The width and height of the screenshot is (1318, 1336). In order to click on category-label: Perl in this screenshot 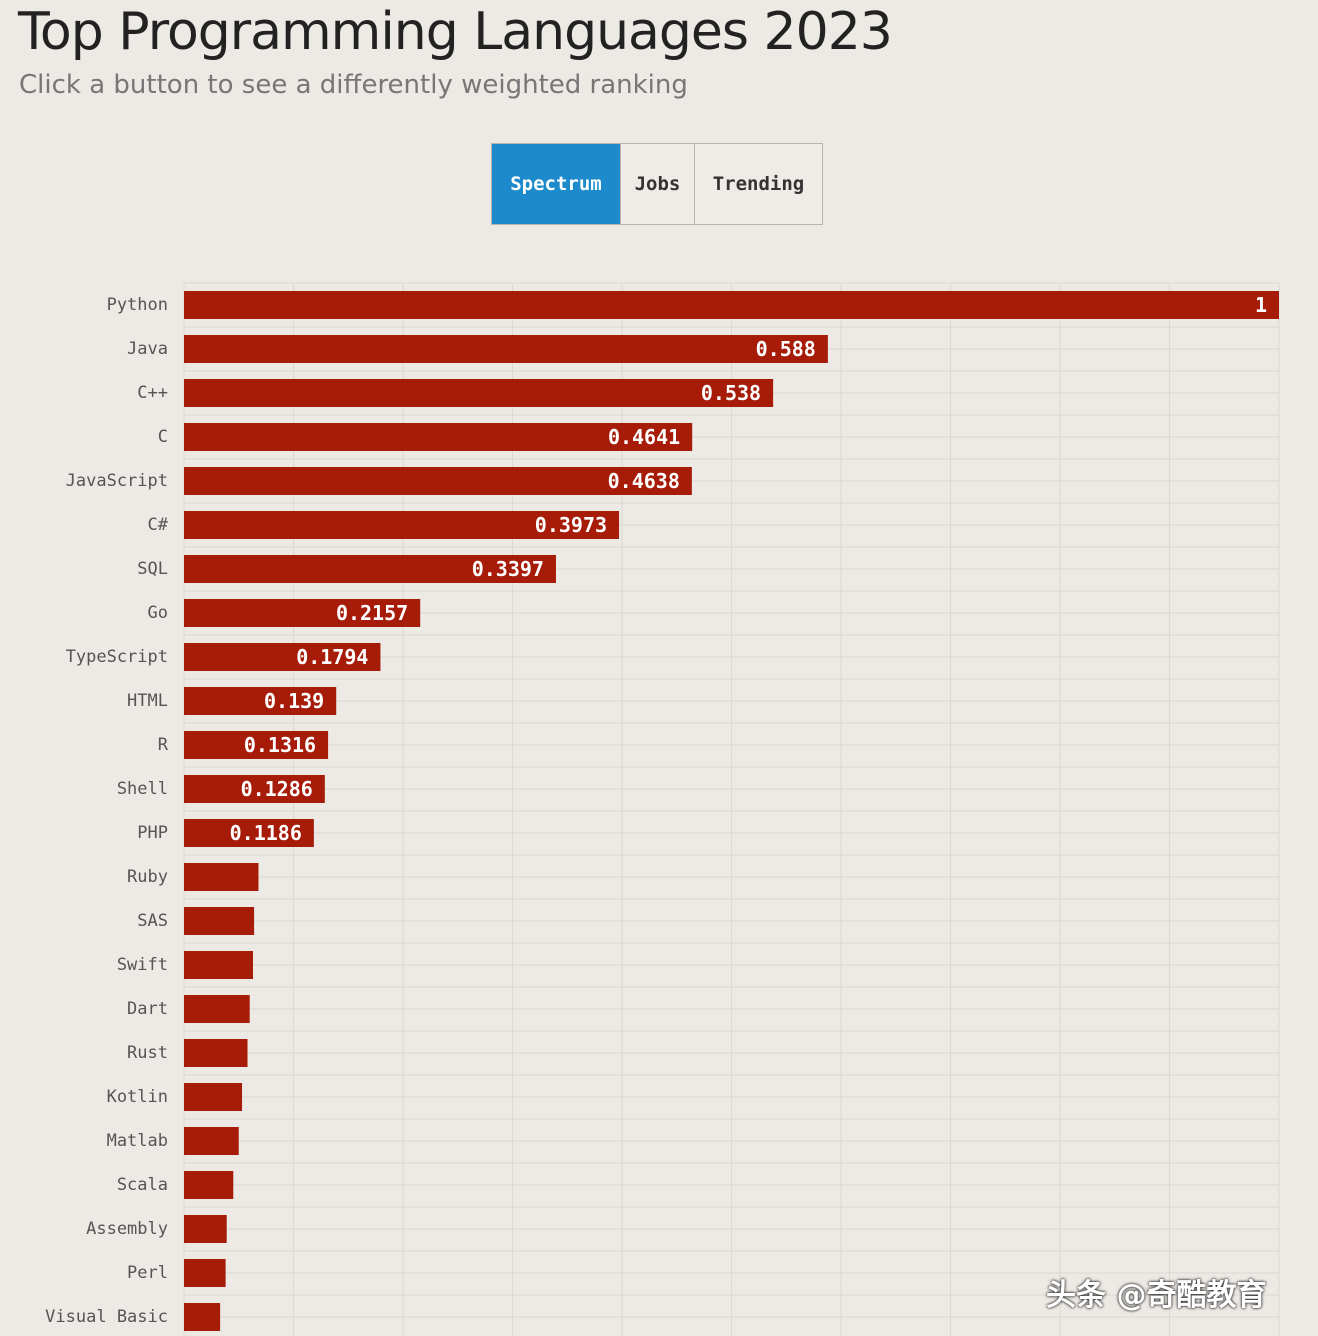, I will do `click(147, 1273)`.